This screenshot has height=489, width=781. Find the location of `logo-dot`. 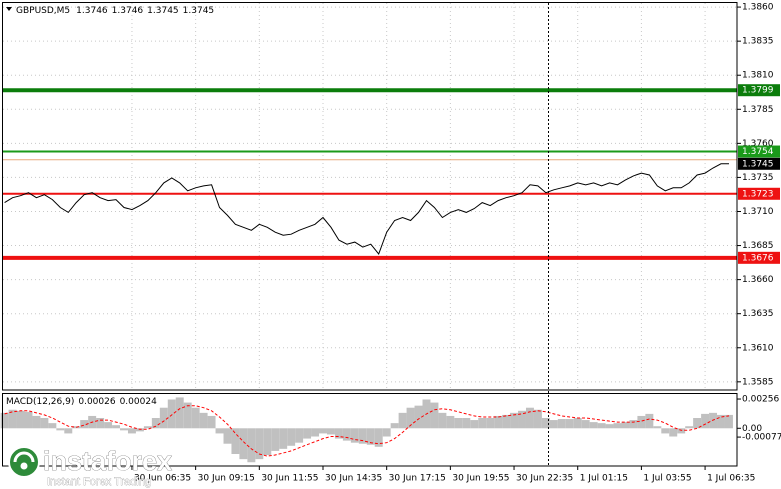

logo-dot is located at coordinates (24, 466).